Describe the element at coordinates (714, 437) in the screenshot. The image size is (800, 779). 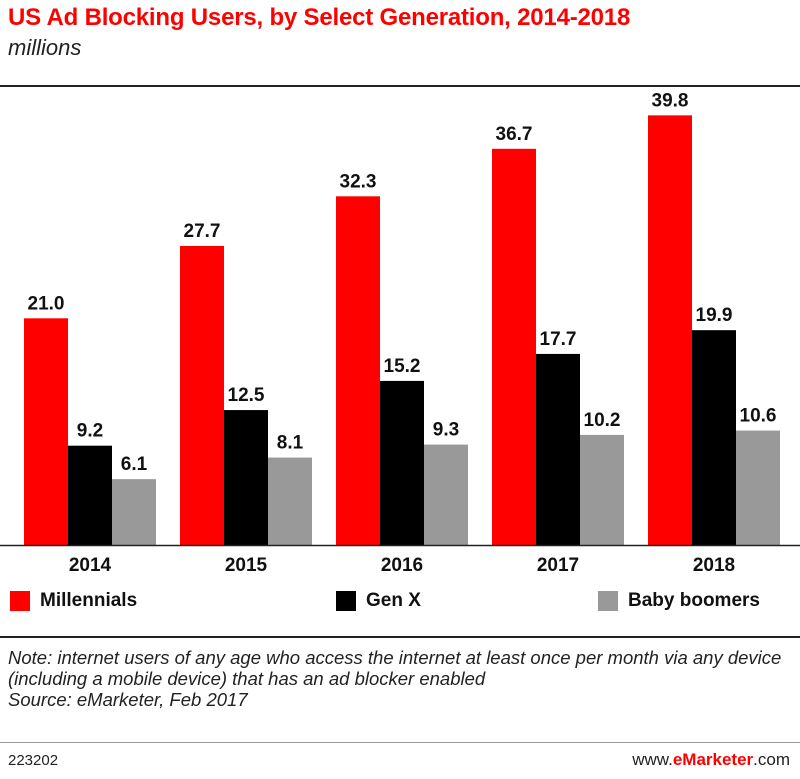
I see `bar-genx-2018` at that location.